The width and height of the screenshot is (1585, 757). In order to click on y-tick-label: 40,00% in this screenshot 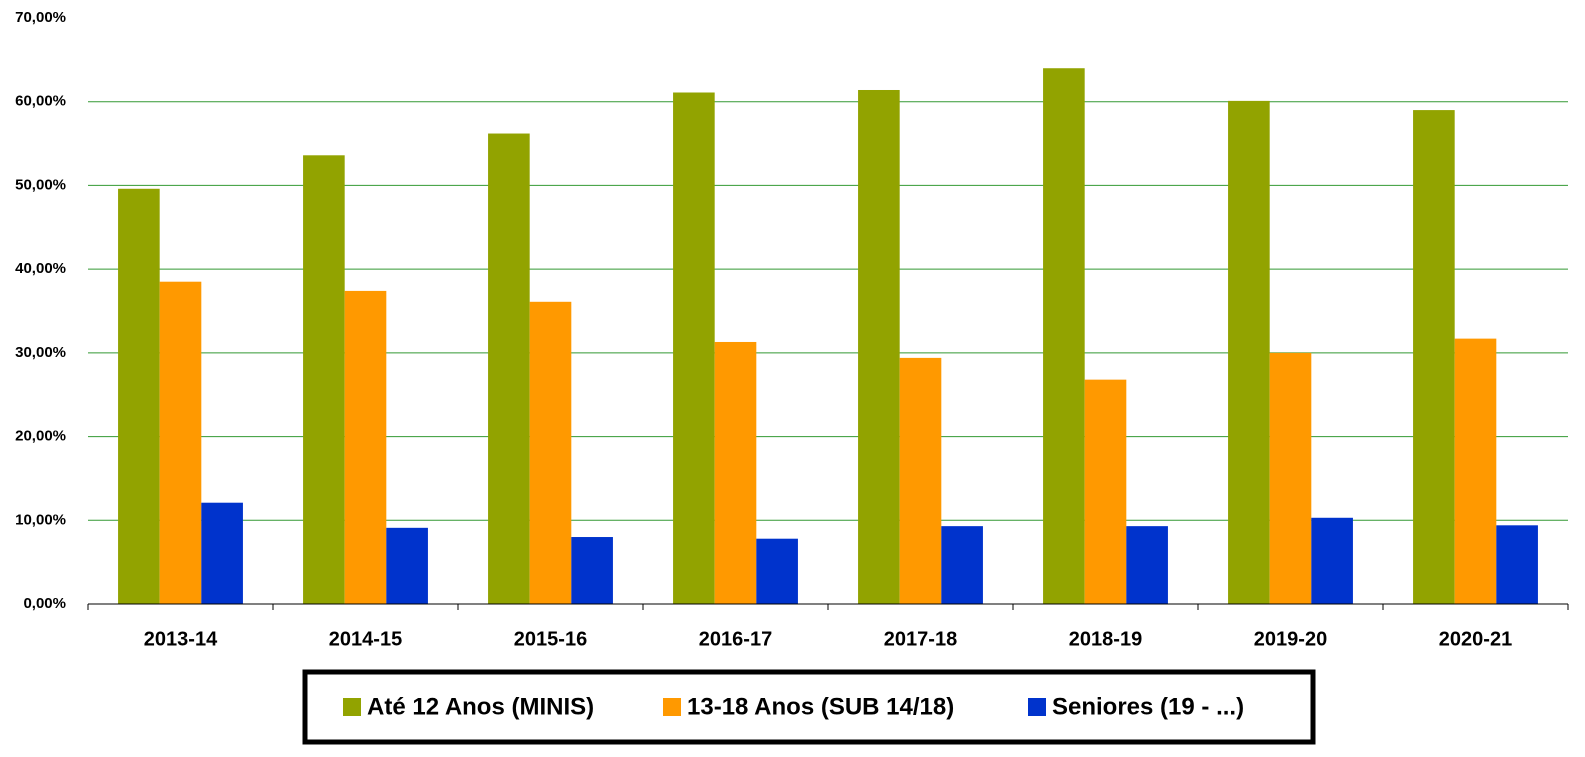, I will do `click(40, 268)`.